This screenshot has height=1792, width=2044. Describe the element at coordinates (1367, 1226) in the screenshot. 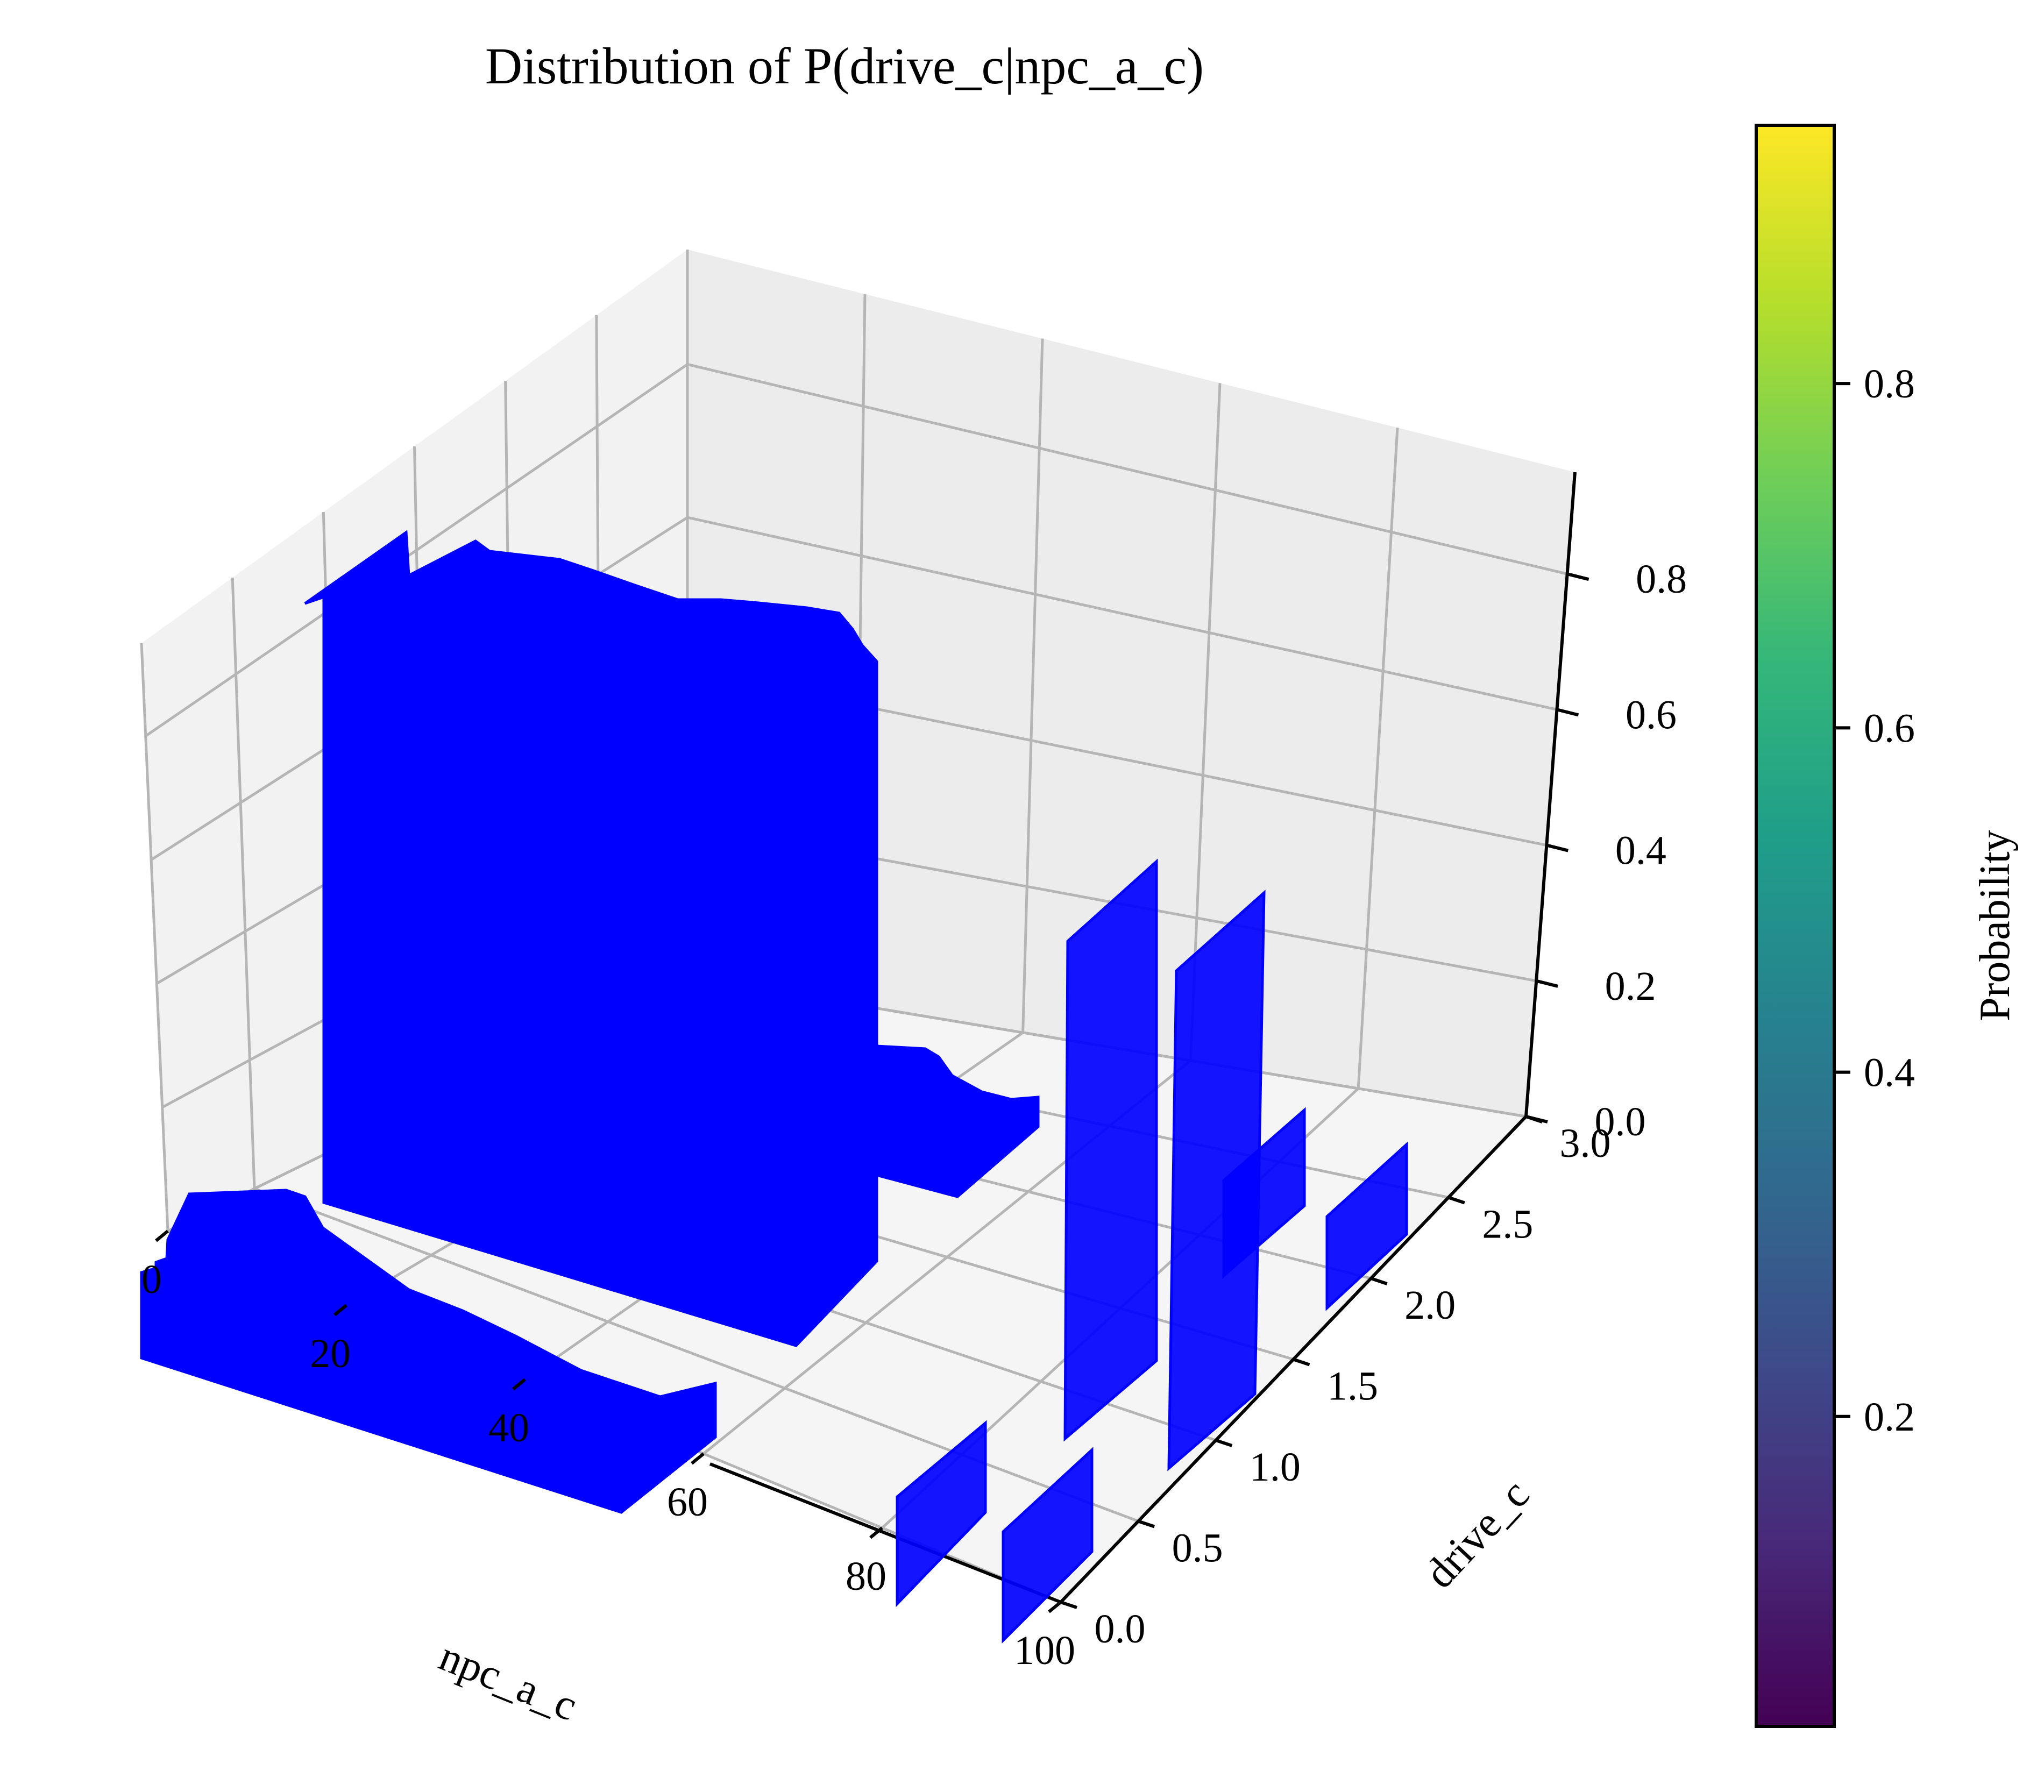

I see `bar-x100-drive3` at that location.